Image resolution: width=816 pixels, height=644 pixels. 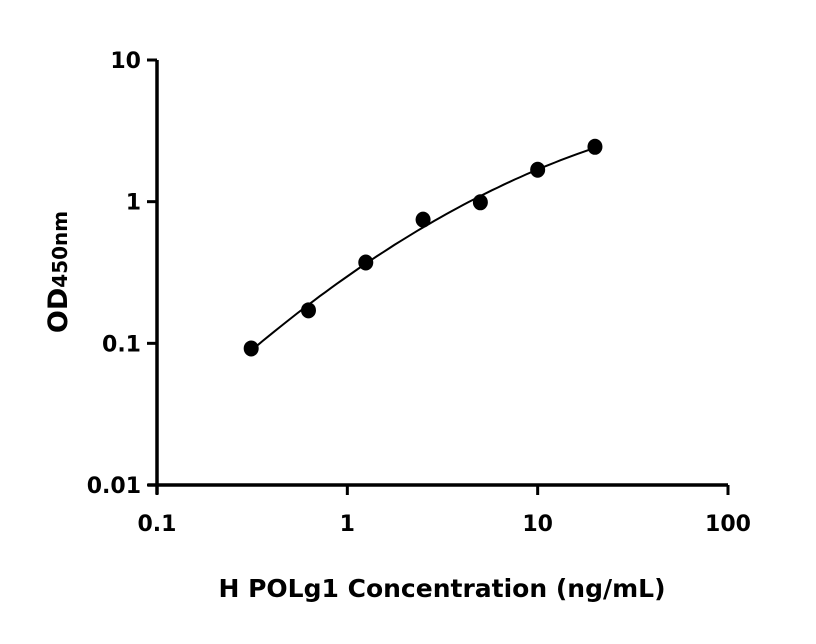 I want to click on y-axis-label: OD450nm, so click(x=58, y=272).